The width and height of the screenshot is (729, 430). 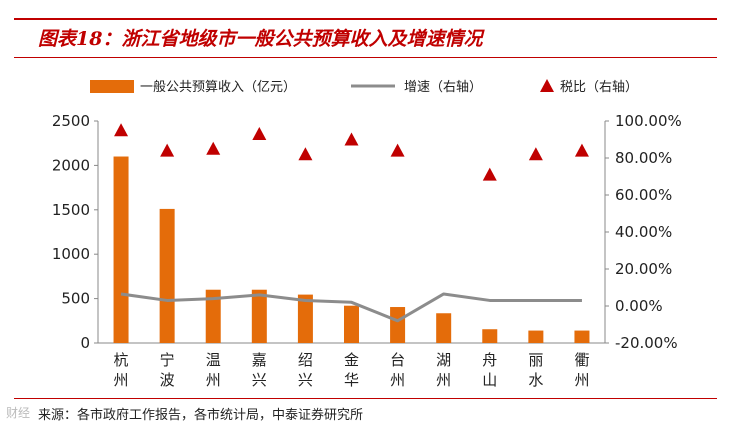 What do you see at coordinates (643, 269) in the screenshot?
I see `y-right-tick-label: 20.00%` at bounding box center [643, 269].